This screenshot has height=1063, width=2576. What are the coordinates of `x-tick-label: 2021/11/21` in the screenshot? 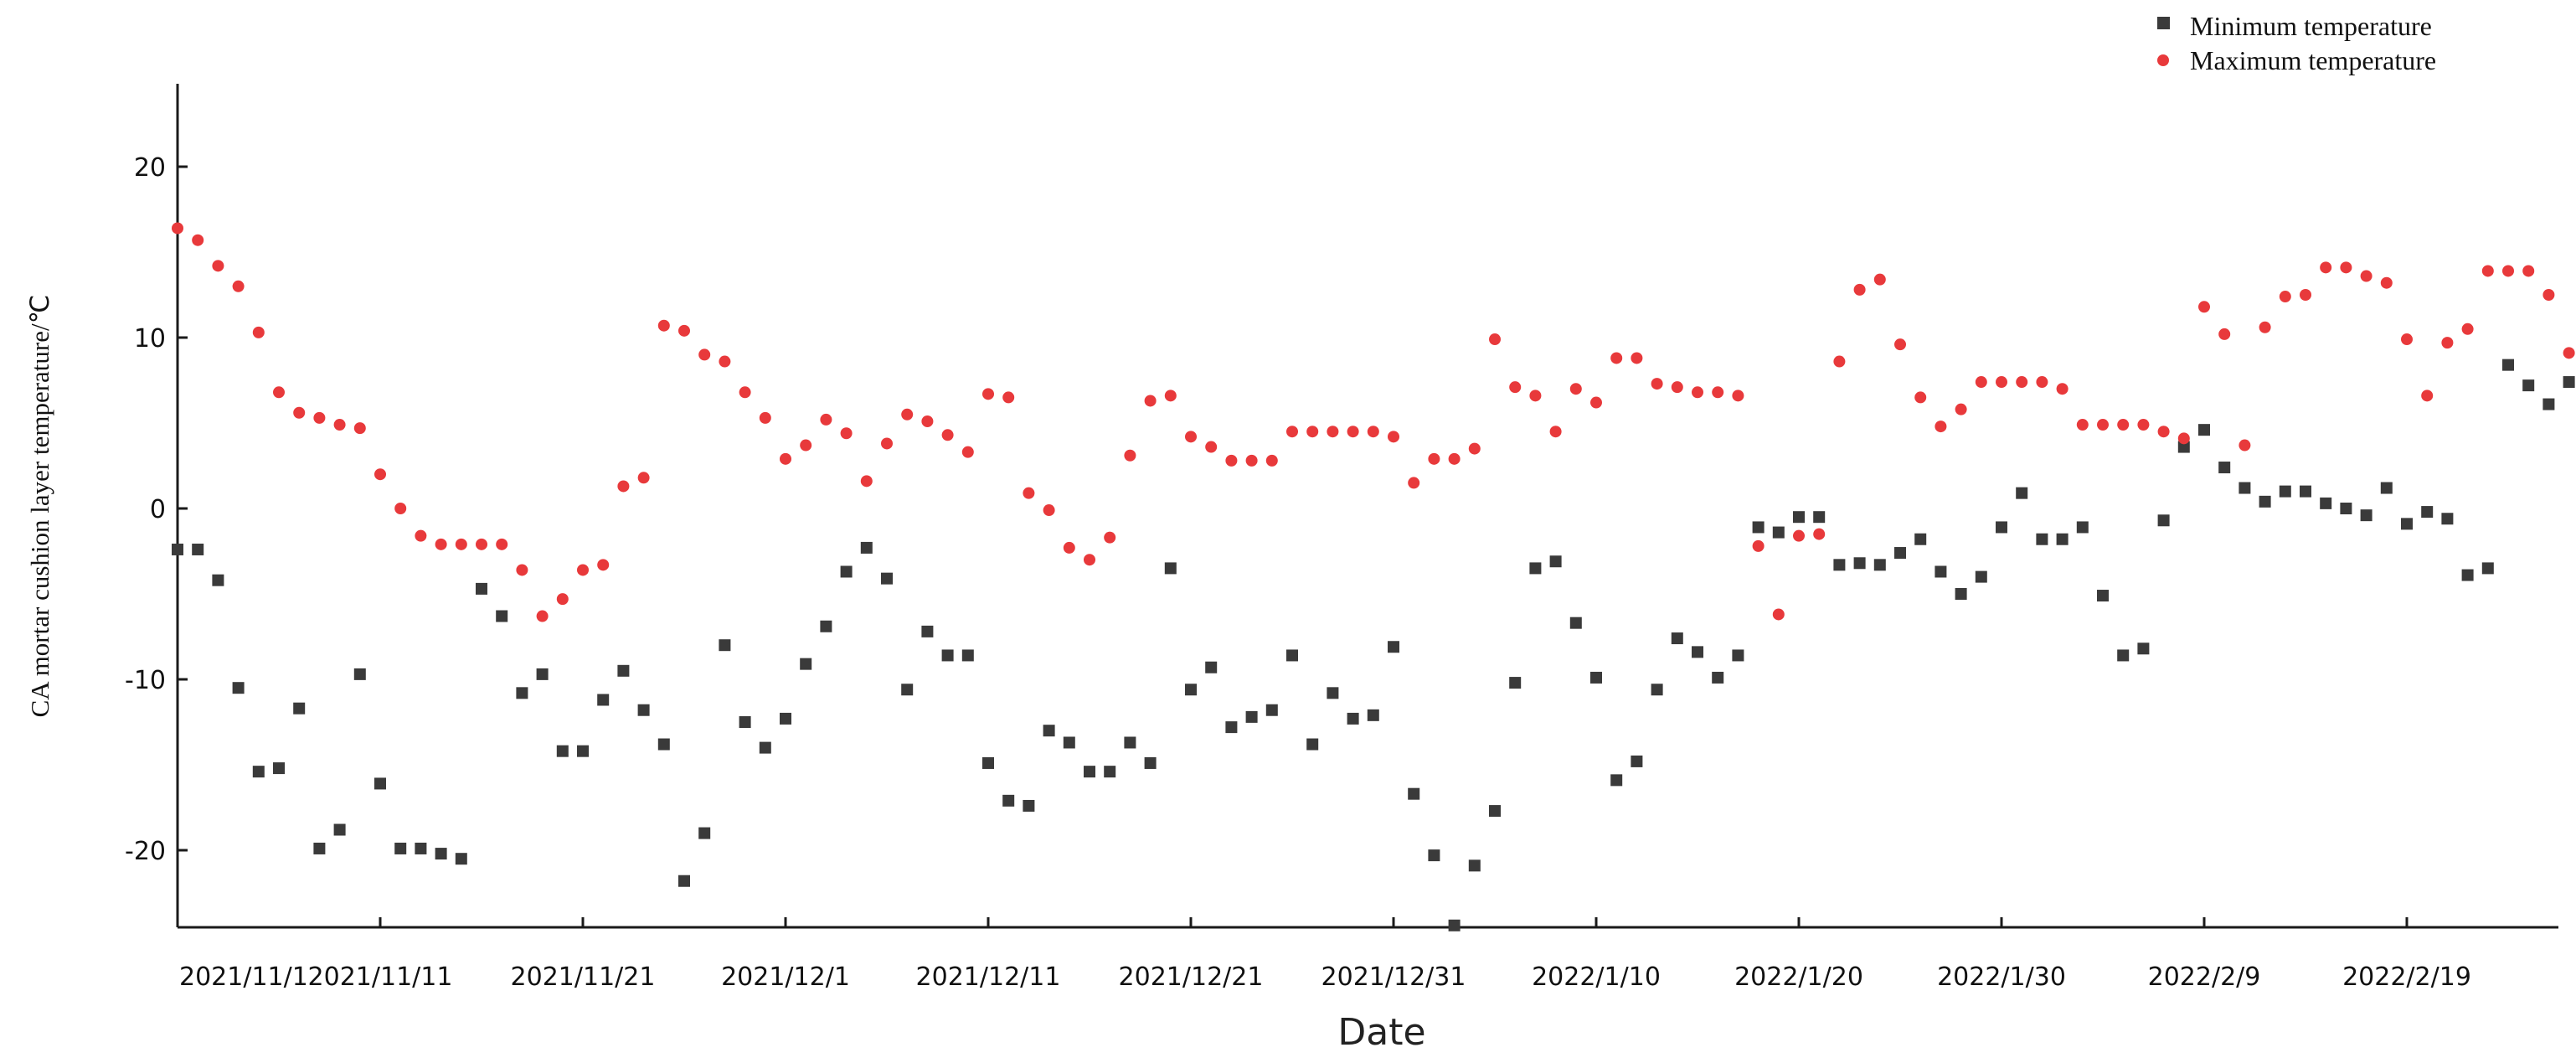 It's located at (583, 977).